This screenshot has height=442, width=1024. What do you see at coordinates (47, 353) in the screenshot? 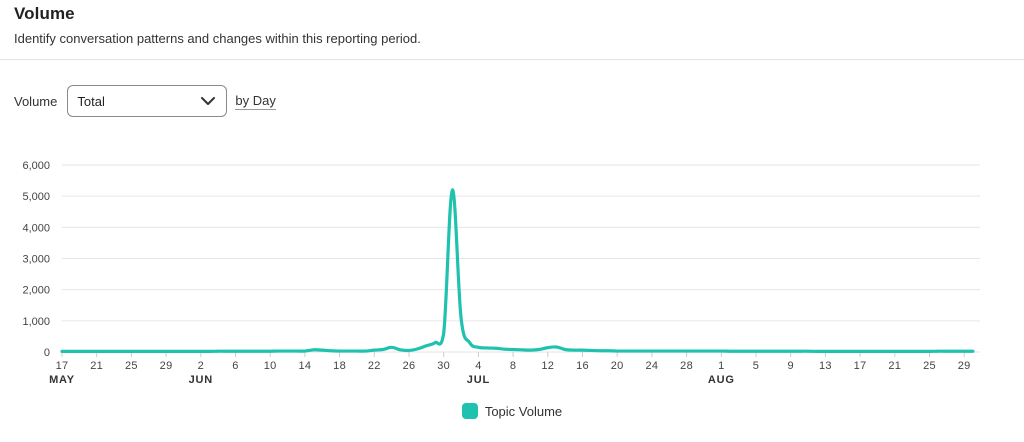
I see `y-tick-label: 0` at bounding box center [47, 353].